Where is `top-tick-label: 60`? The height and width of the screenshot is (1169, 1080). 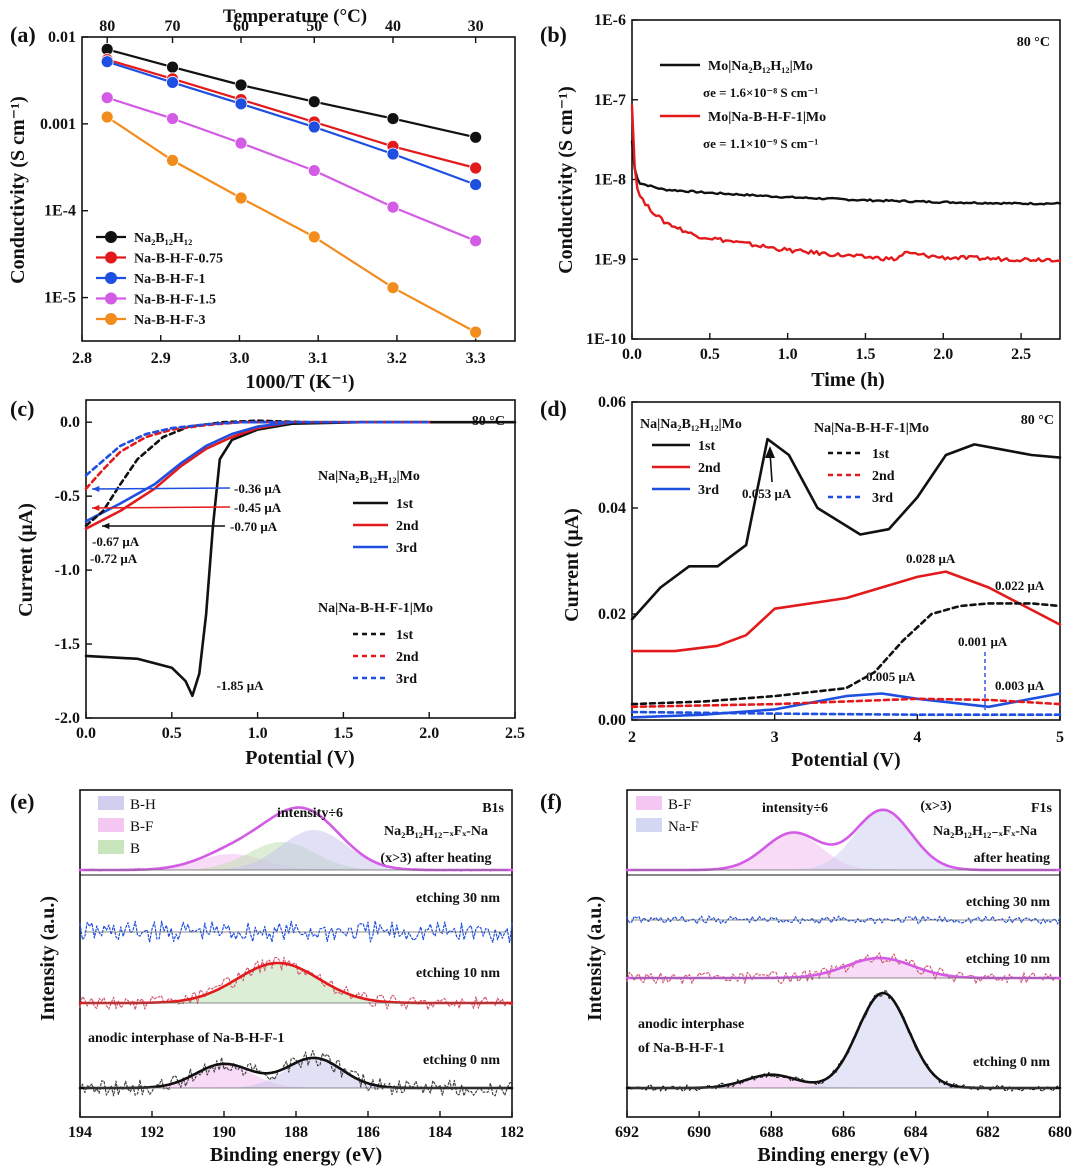 top-tick-label: 60 is located at coordinates (241, 26).